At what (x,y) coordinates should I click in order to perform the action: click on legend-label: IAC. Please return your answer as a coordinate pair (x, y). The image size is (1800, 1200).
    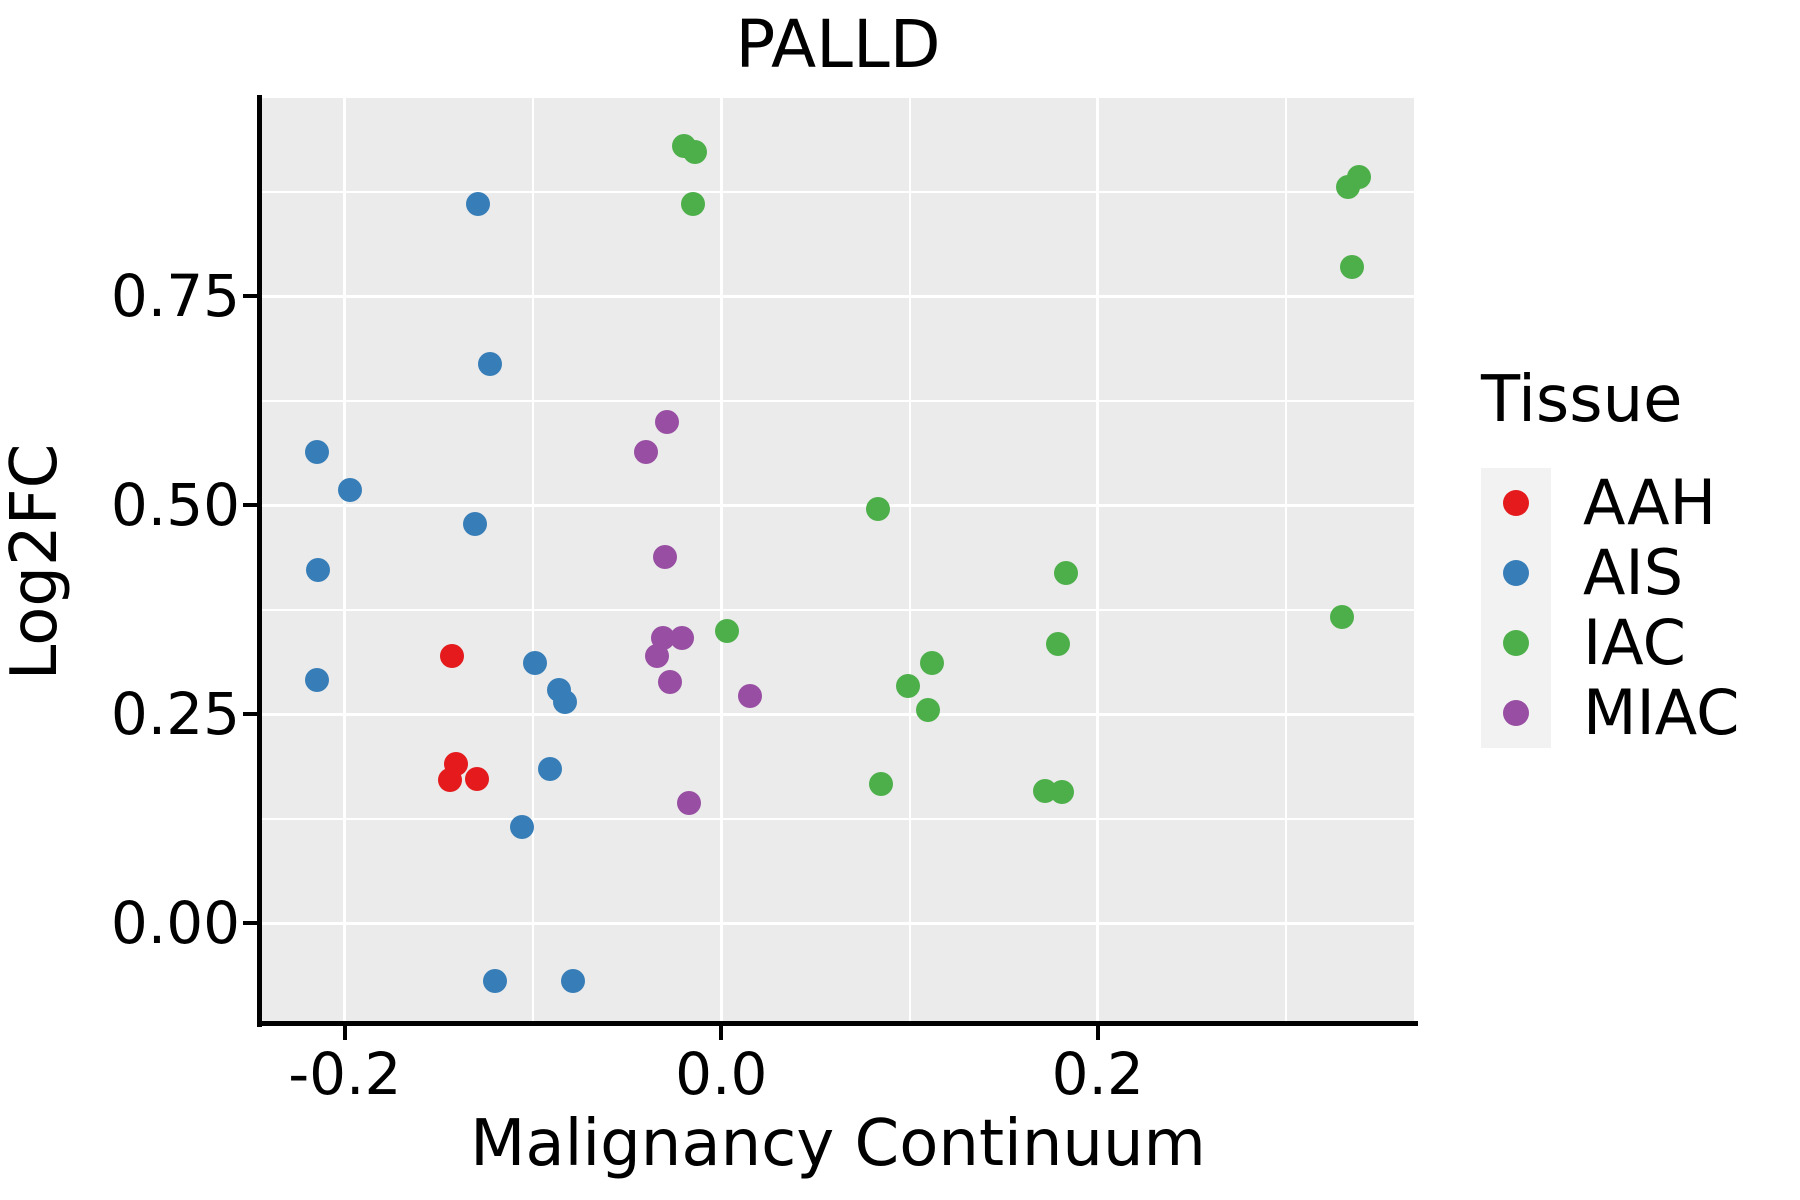
    Looking at the image, I should click on (1634, 642).